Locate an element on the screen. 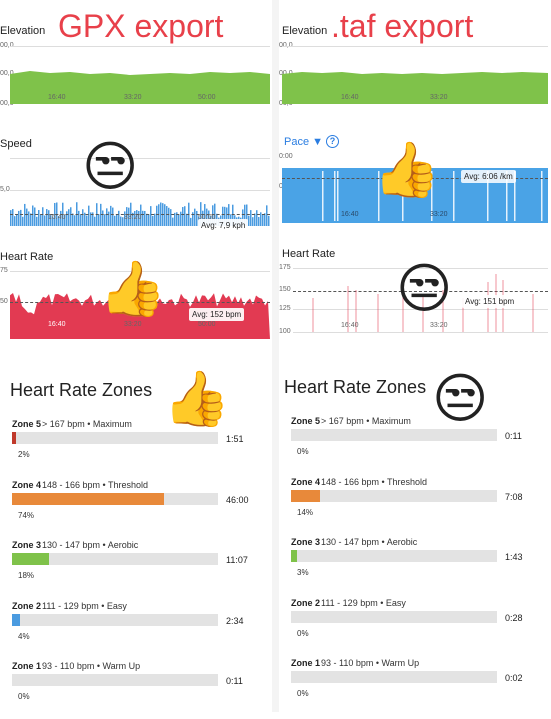  heart-rate-title: Heart Rate is located at coordinates (27, 257).